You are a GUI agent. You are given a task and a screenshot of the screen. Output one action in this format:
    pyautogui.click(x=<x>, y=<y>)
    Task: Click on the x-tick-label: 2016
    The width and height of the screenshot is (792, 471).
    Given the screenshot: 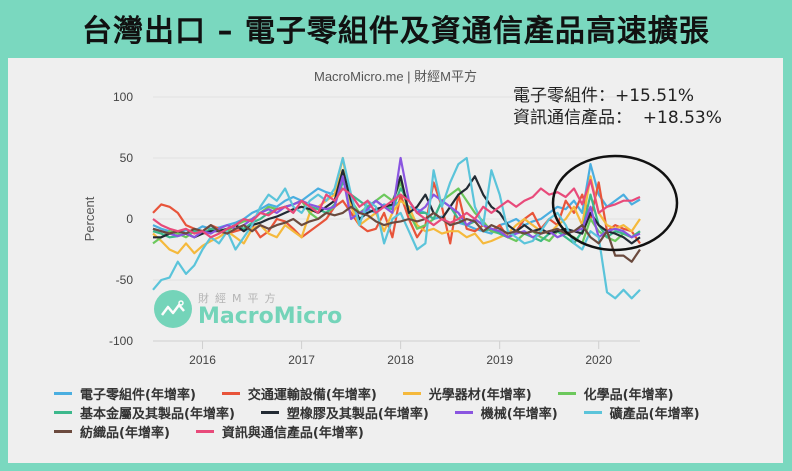 What is the action you would take?
    pyautogui.click(x=202, y=360)
    